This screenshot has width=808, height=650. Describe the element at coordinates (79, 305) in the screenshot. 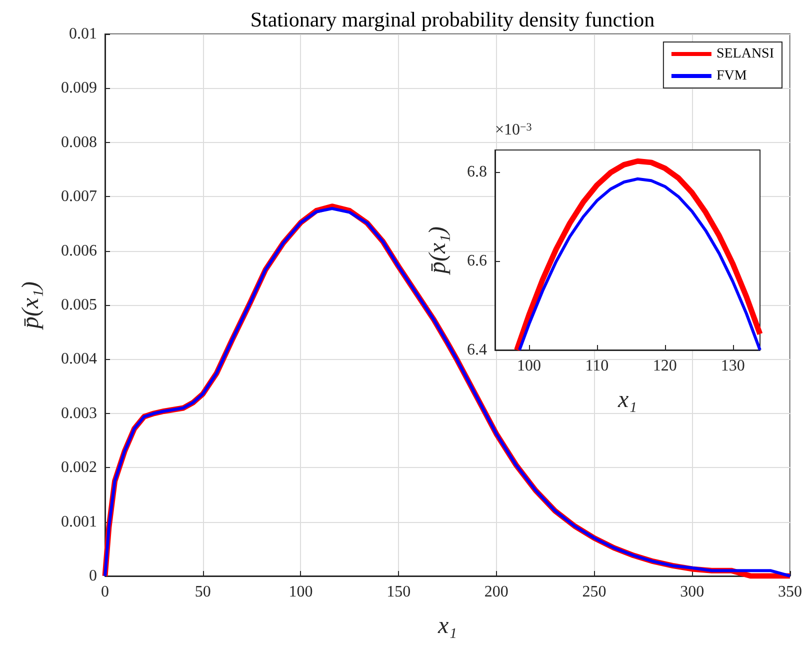

I see `y-tick-label: 0.005` at that location.